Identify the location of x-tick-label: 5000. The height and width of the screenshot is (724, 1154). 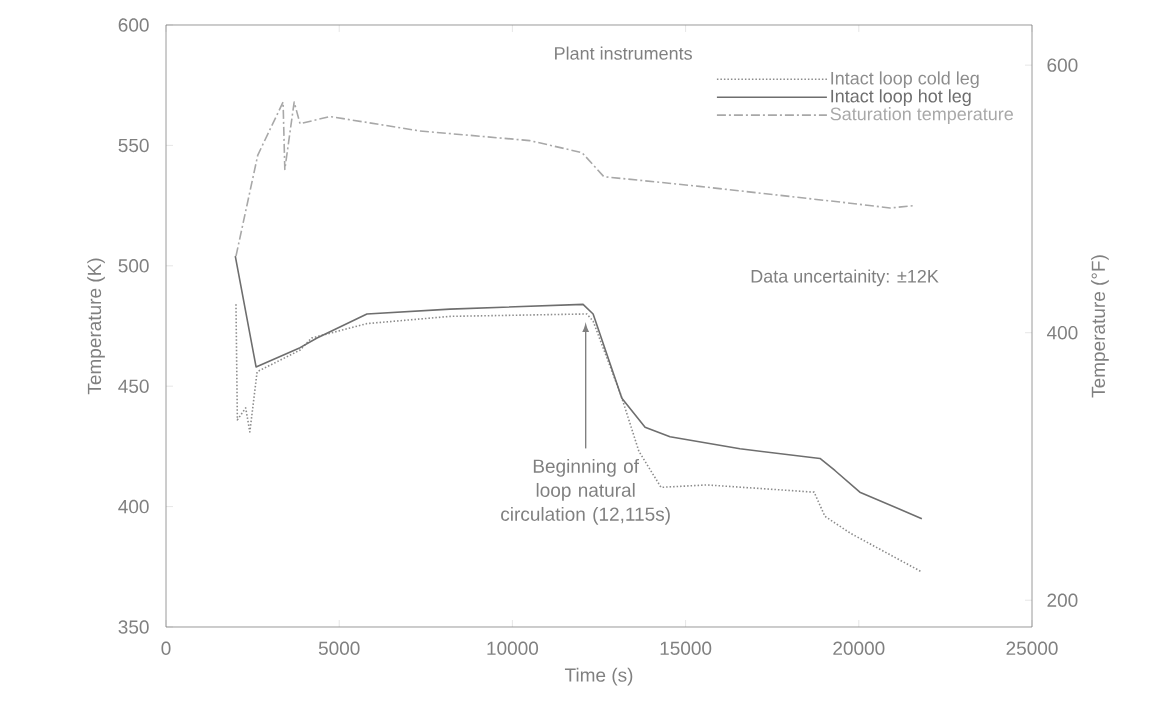
(339, 648).